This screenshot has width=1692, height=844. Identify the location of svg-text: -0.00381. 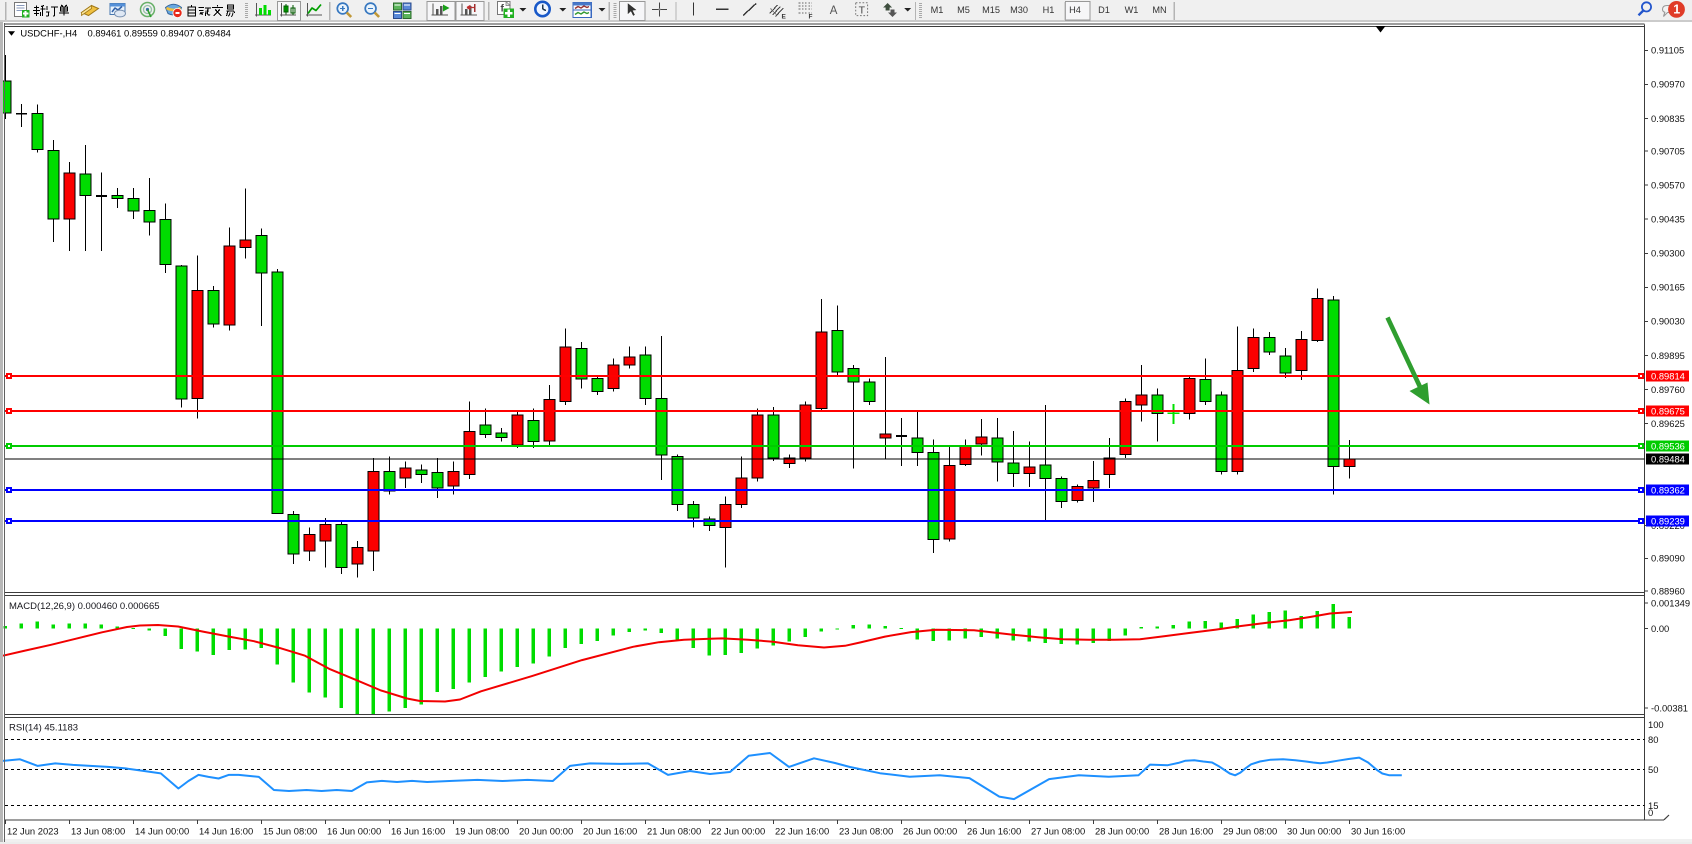
(1669, 707).